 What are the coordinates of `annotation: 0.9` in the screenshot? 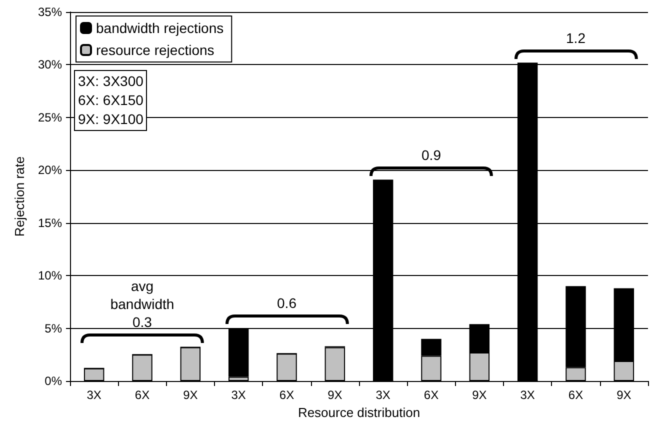 It's located at (431, 155).